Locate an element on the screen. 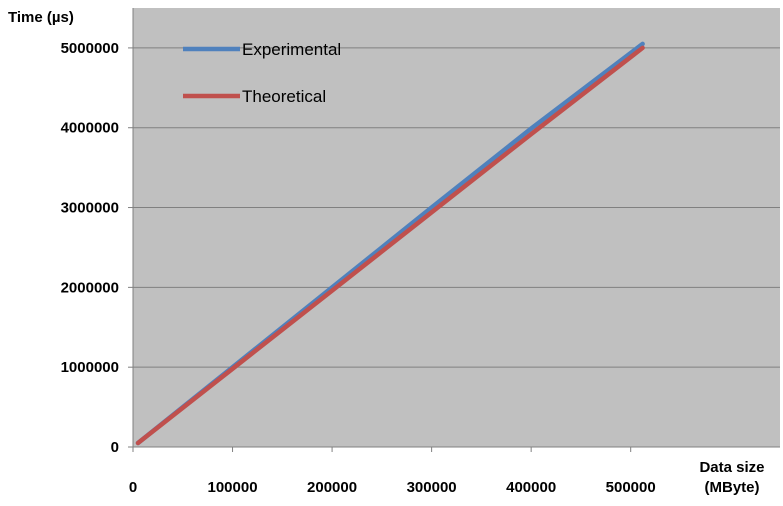  x-axis-title-line2: (MByte) is located at coordinates (732, 487).